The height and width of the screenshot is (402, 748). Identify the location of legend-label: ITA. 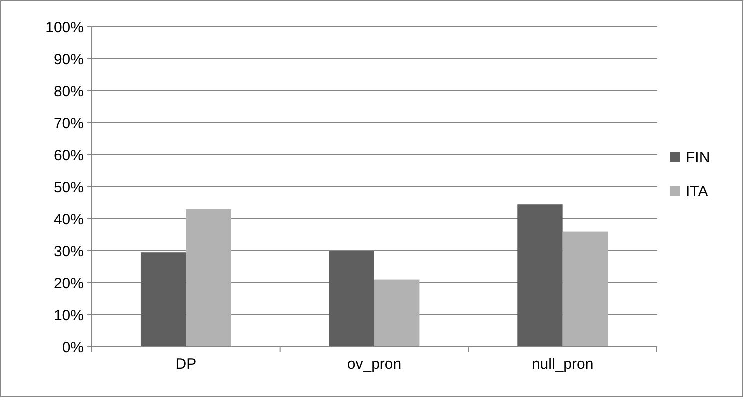
(697, 191).